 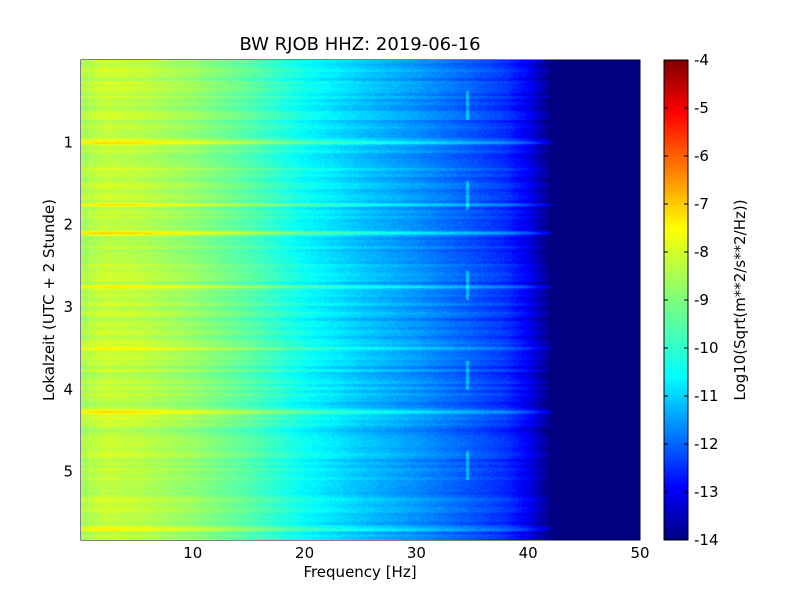 I want to click on colorbar-tick-label: -8, so click(x=701, y=252).